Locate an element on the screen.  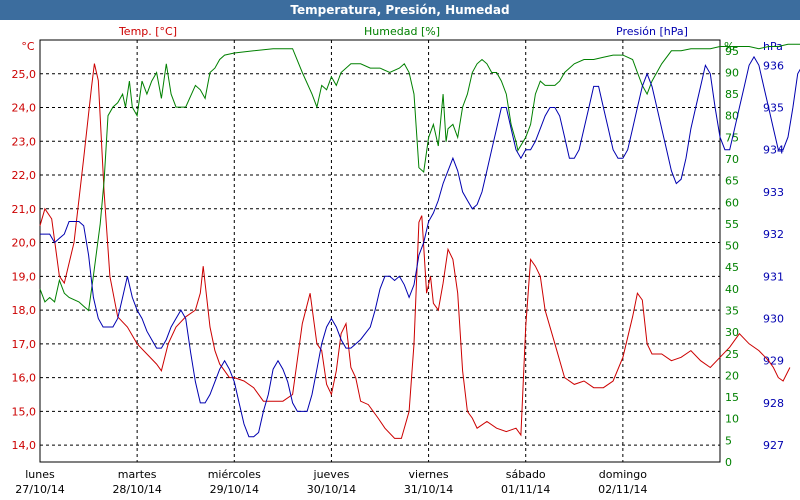
chart-title: Temperatura, Presión, Humedad is located at coordinates (400, 10).